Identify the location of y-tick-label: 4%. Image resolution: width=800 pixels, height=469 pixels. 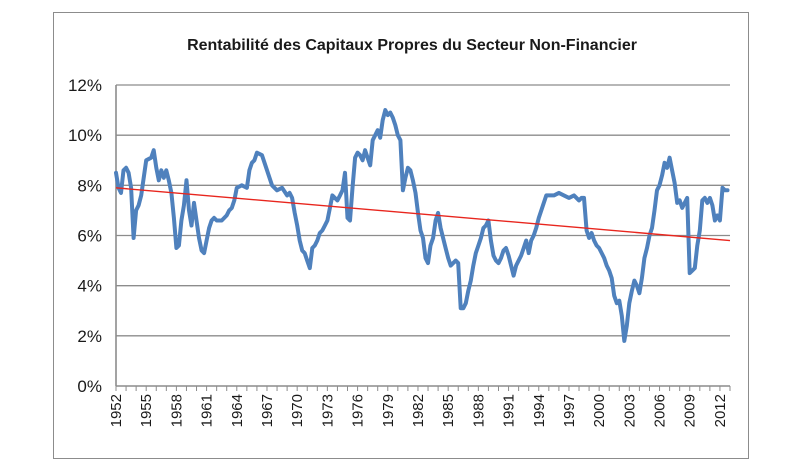
(89, 286).